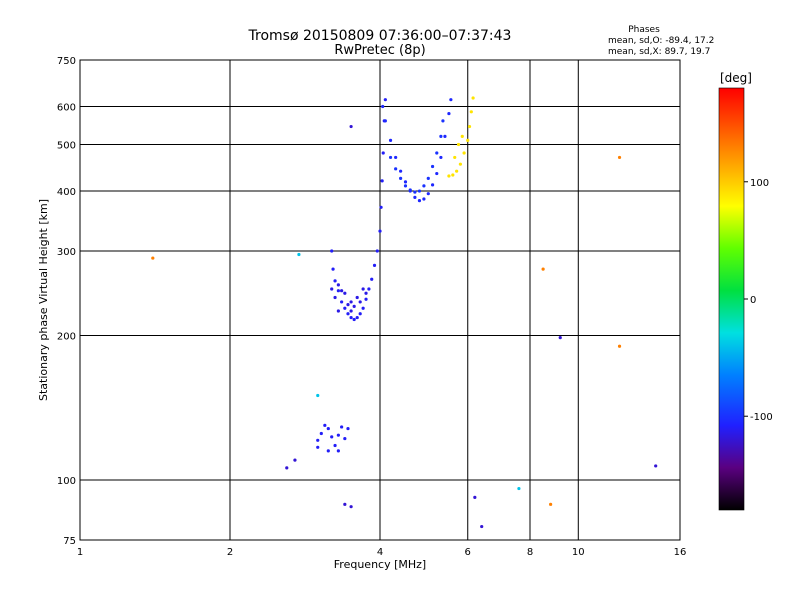 This screenshot has height=600, width=800. Describe the element at coordinates (468, 552) in the screenshot. I see `x-tick-label: 6` at that location.